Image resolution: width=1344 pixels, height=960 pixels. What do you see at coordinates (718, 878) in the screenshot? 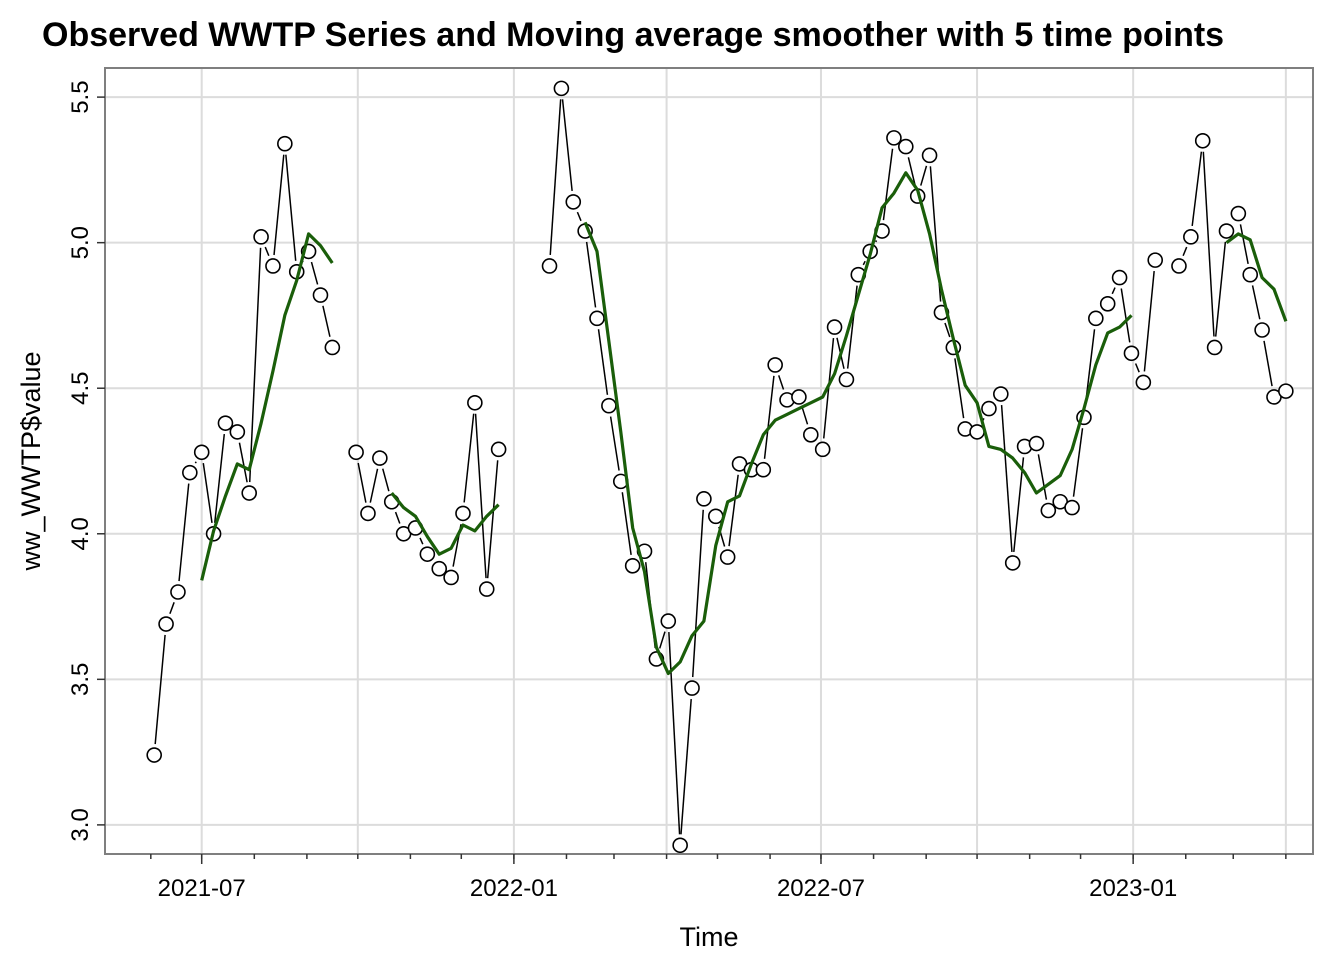
I see `x-axis: 2021-07 2022-01 2022-07 2023-01` at bounding box center [718, 878].